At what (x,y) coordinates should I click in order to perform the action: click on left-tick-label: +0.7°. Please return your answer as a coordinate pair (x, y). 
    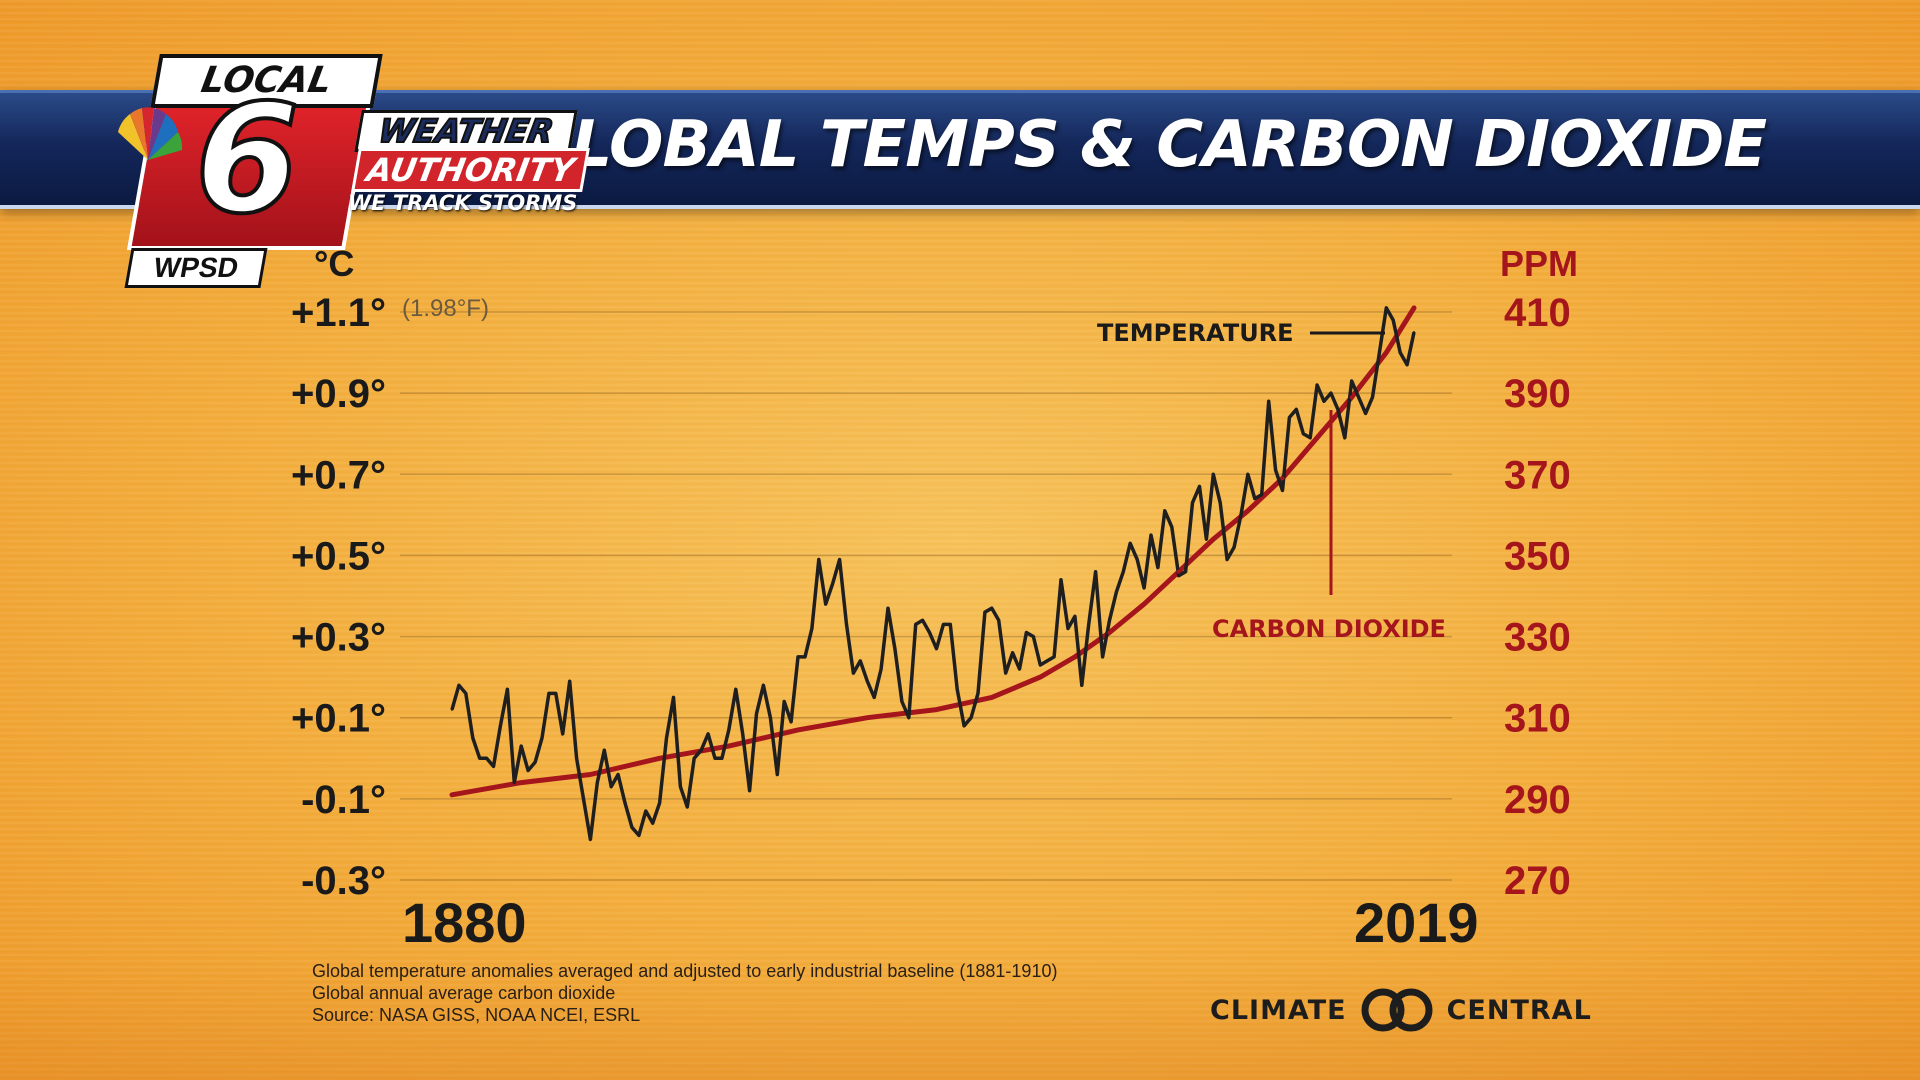
    Looking at the image, I should click on (338, 475).